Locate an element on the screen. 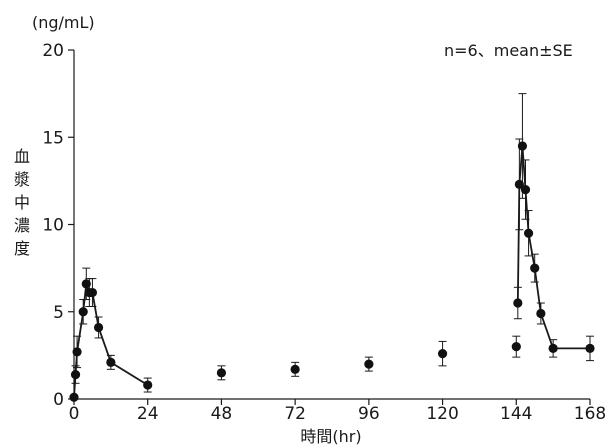 This screenshot has height=446, width=606. x-tick-label: 48 is located at coordinates (222, 414).